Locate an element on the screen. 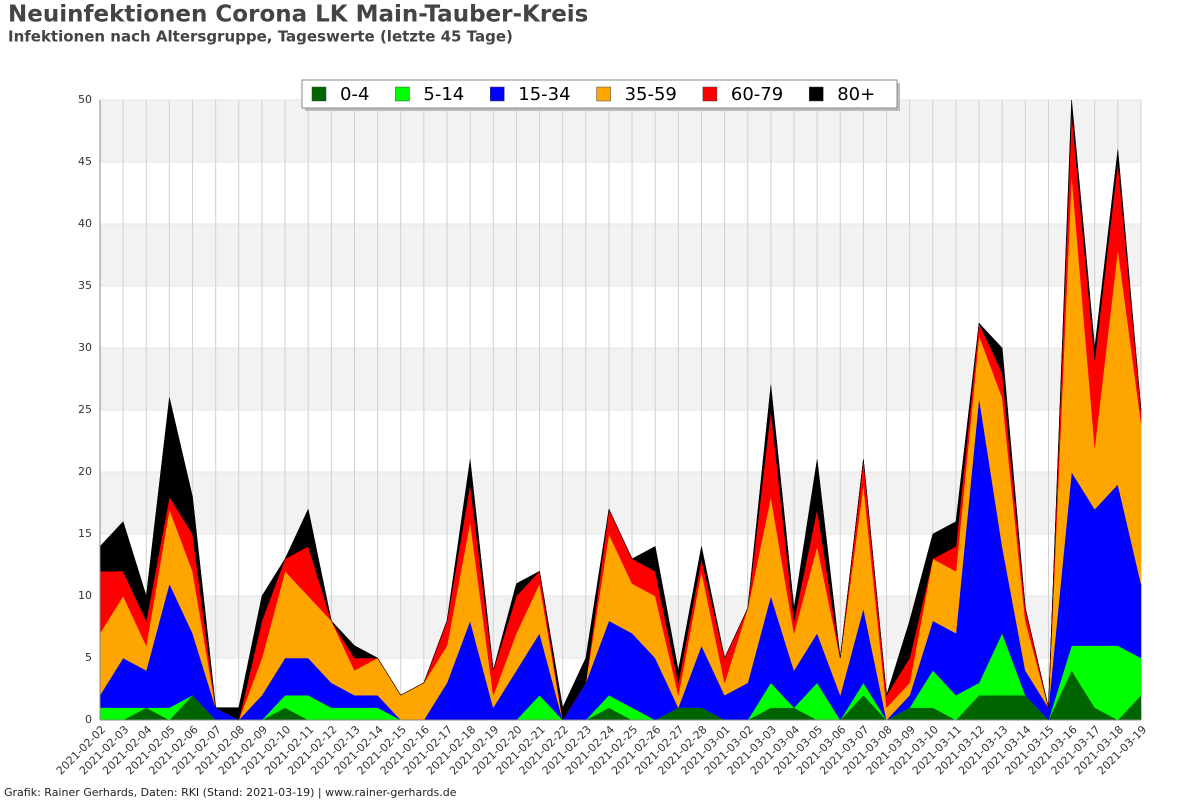 This screenshot has width=1200, height=800. legend: 0-4 5-14 15-34 35-59 60-79 80+ is located at coordinates (600, 95).